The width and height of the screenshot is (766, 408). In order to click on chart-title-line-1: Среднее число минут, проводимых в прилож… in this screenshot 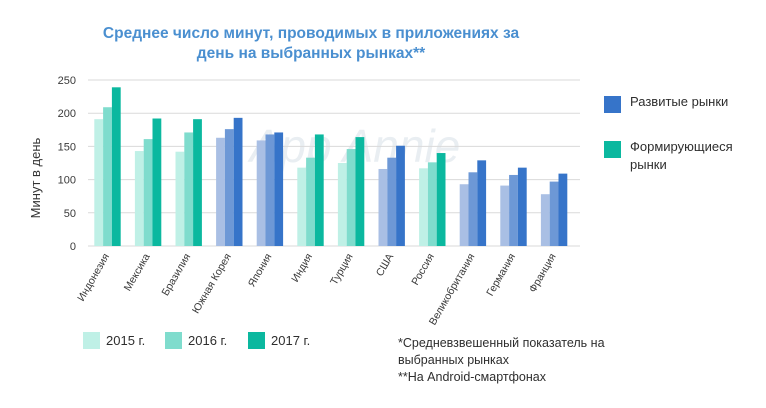, I will do `click(311, 33)`.